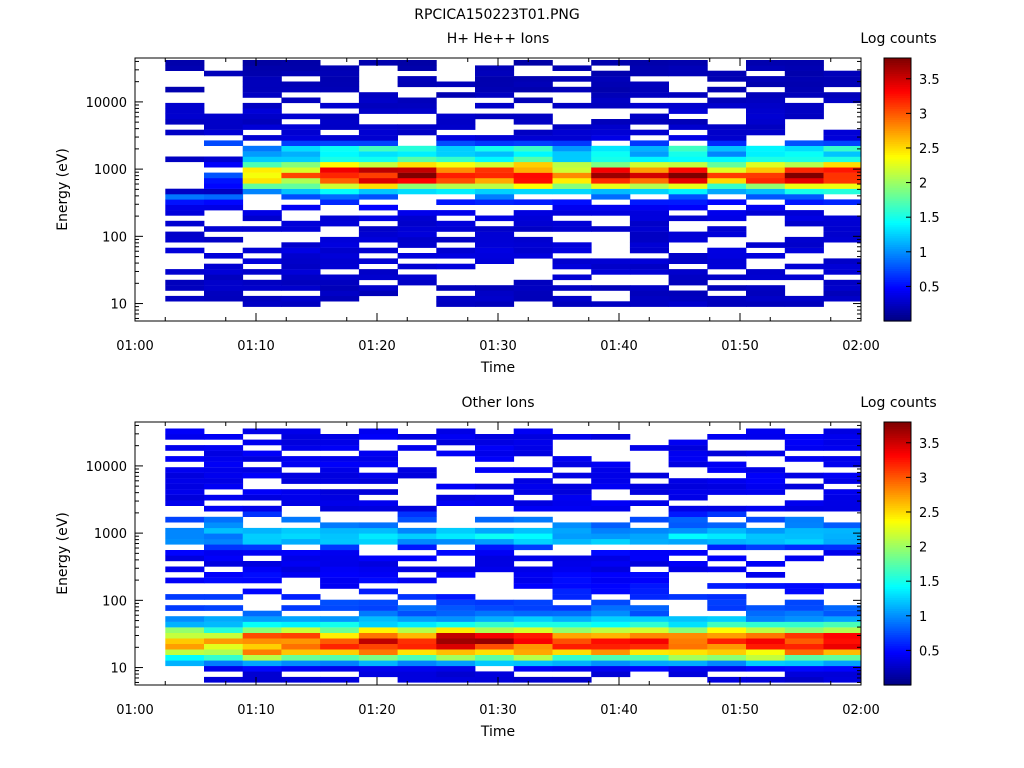 This screenshot has height=768, width=1024. I want to click on x-tick-label: 01:50, so click(739, 346).